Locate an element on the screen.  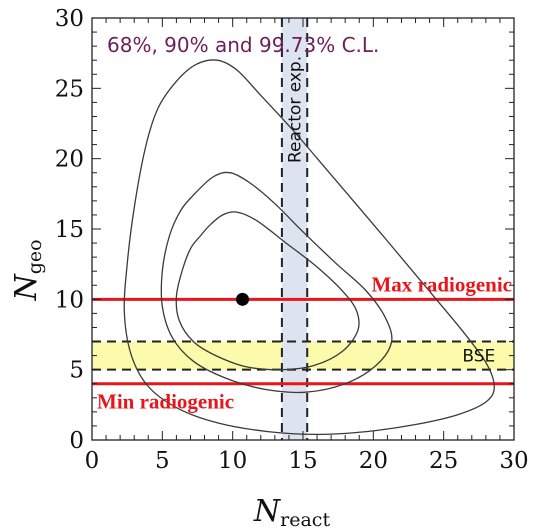
x-tick-label: 0 is located at coordinates (92, 461).